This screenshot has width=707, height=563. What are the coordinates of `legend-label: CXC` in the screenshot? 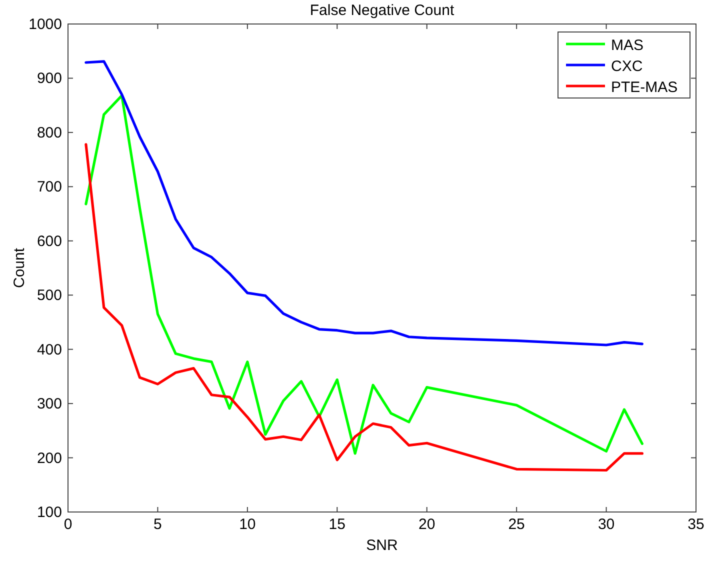 It's located at (627, 66).